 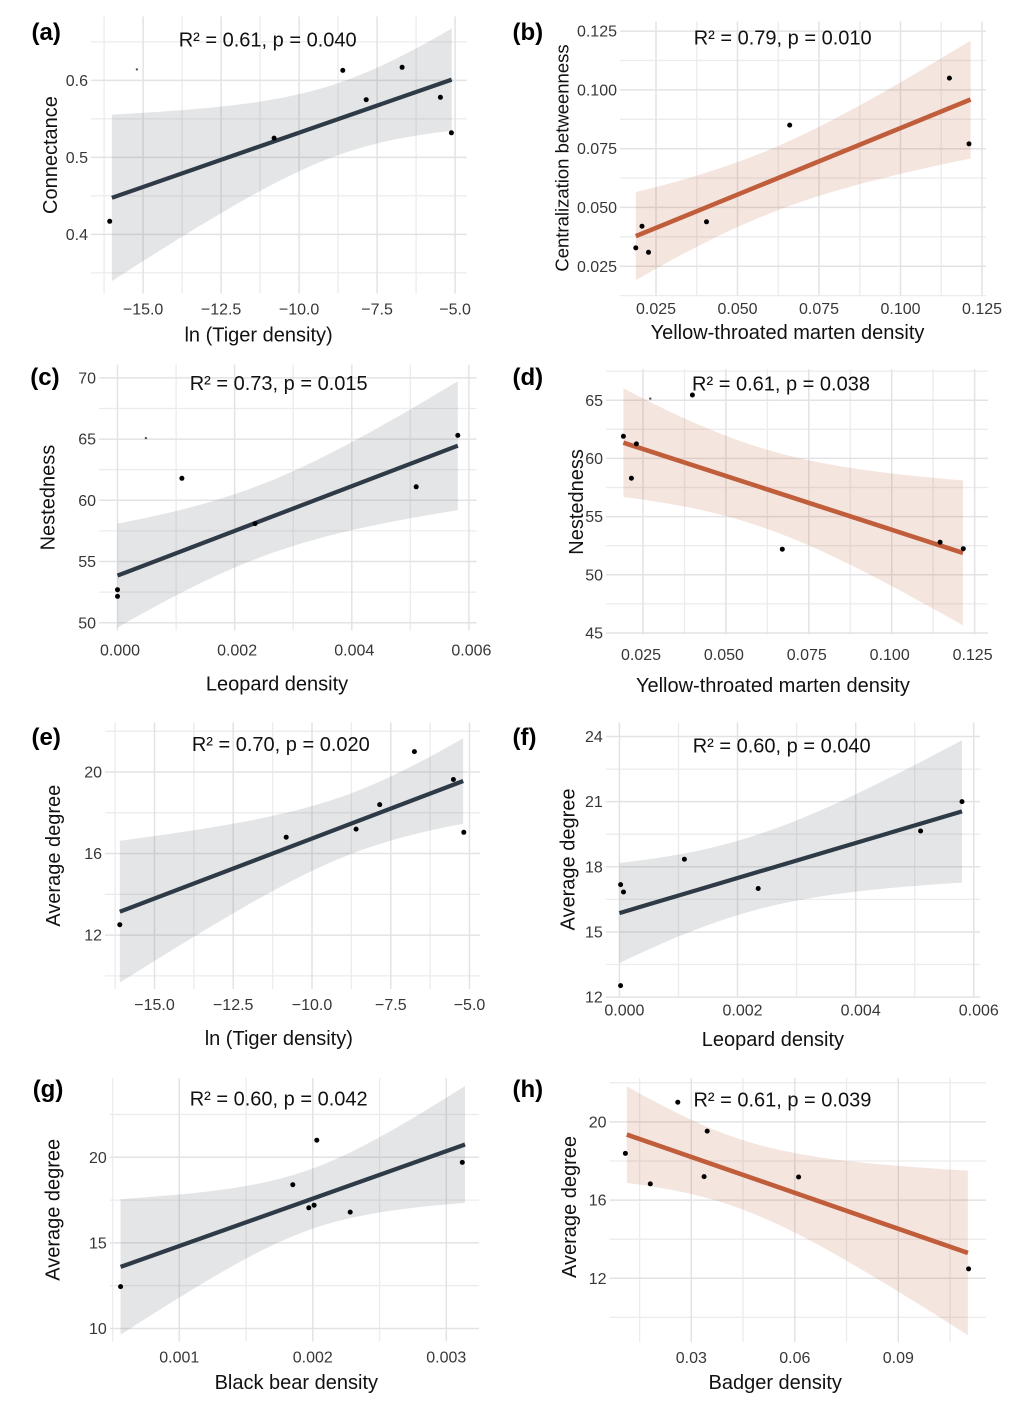 What do you see at coordinates (594, 737) in the screenshot?
I see `svg-text: 24` at bounding box center [594, 737].